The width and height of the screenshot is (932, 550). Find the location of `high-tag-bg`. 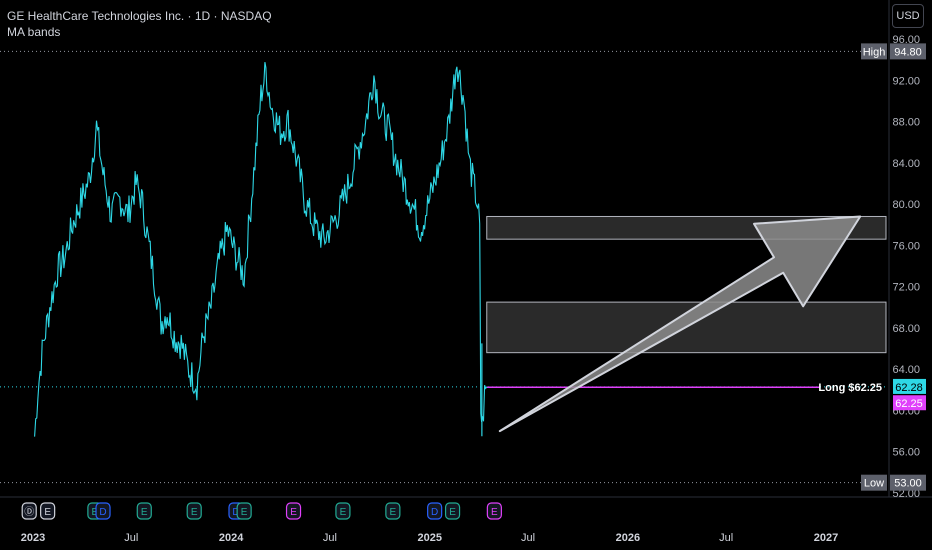

high-tag-bg is located at coordinates (874, 51).